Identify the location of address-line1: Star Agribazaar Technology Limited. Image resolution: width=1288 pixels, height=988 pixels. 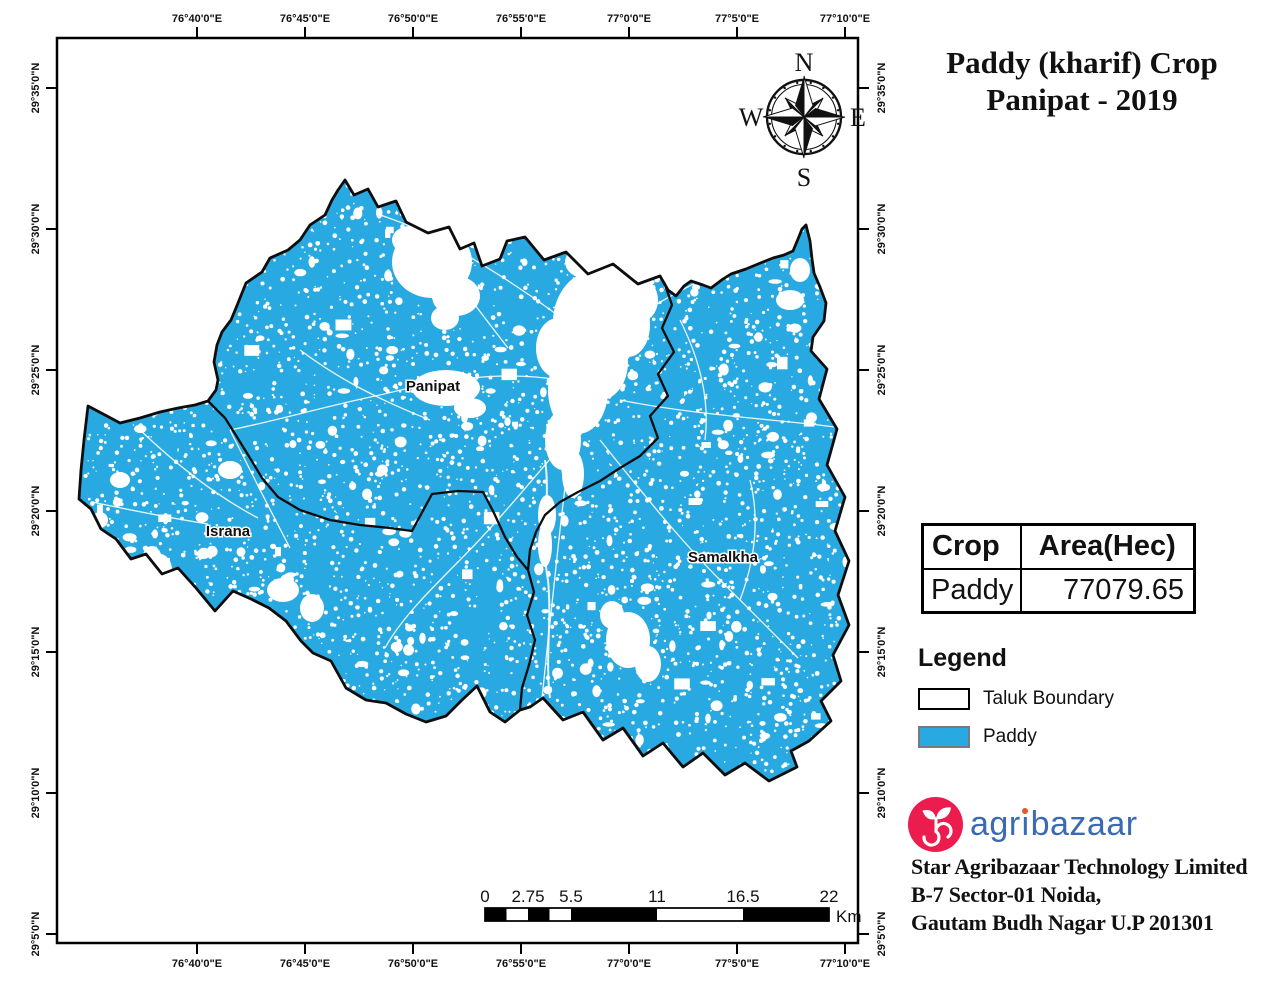
(1079, 866).